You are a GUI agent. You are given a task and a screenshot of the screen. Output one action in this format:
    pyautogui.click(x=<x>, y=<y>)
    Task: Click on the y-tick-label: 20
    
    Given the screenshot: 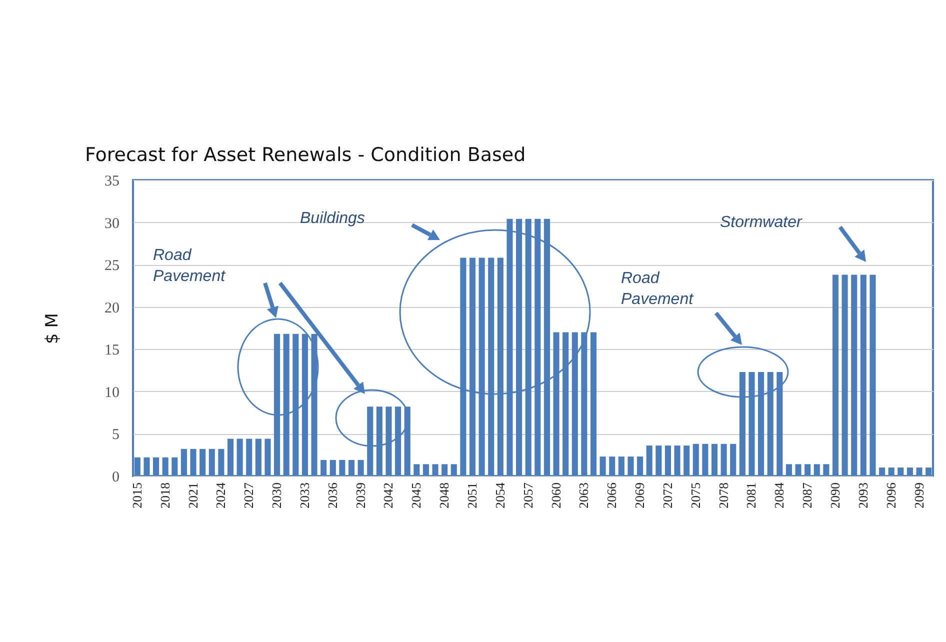 What is the action you would take?
    pyautogui.click(x=112, y=308)
    